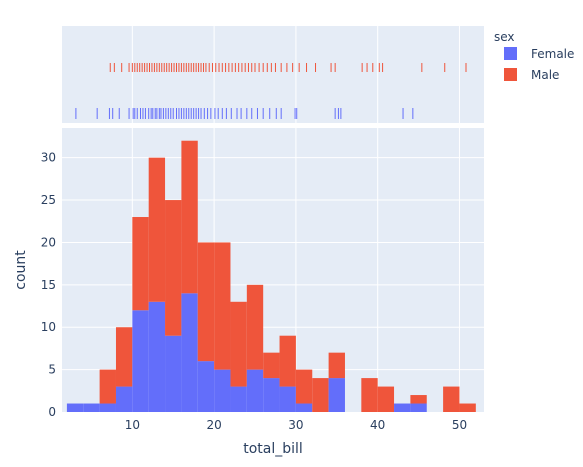 The height and width of the screenshot is (467, 583). Describe the element at coordinates (48, 158) in the screenshot. I see `y-tick-label: 30` at that location.